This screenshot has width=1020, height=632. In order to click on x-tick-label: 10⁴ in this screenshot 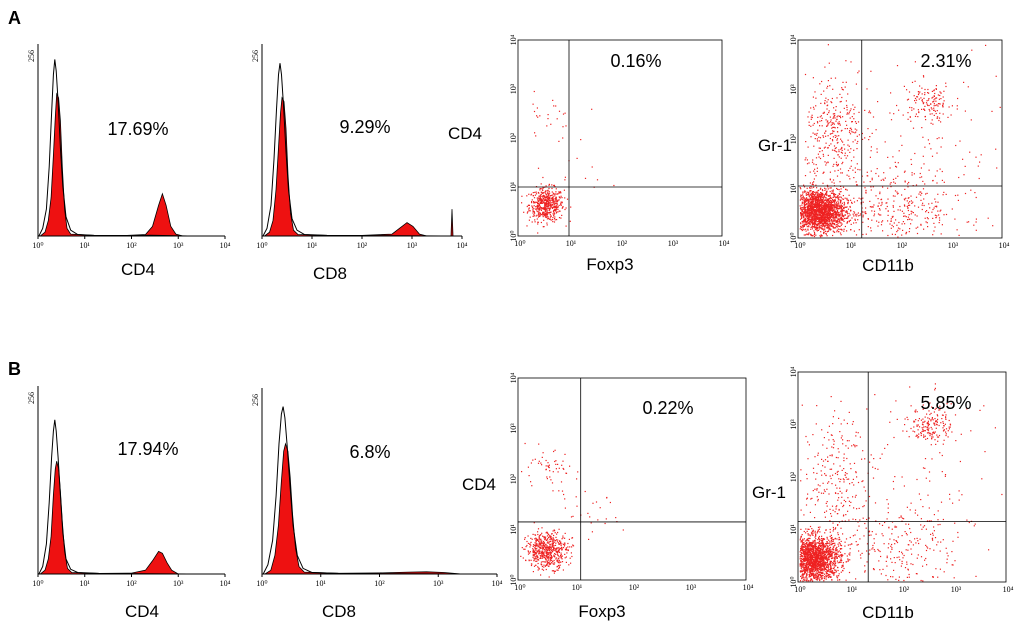, I will do `click(225, 583)`.